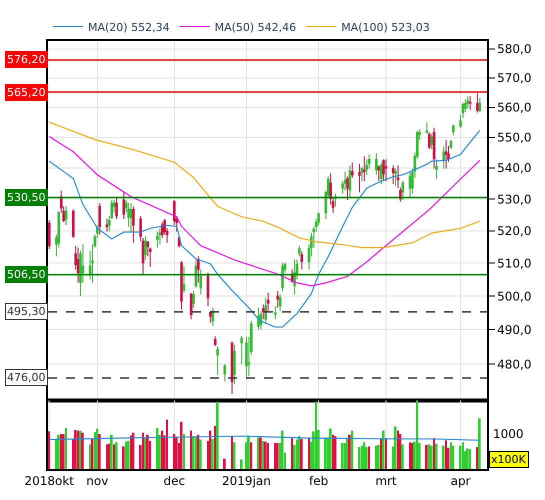 This screenshot has width=545, height=500. Describe the element at coordinates (514, 107) in the screenshot. I see `y-tick-label: 560,0` at that location.